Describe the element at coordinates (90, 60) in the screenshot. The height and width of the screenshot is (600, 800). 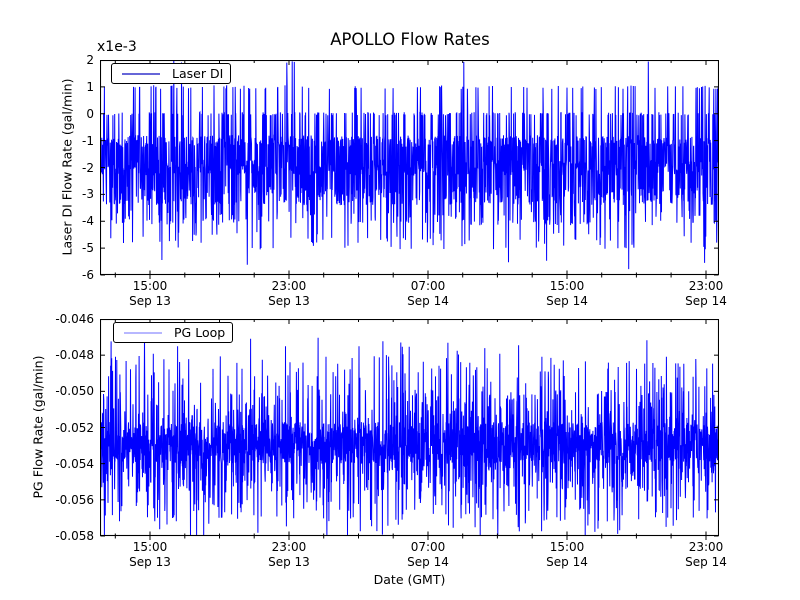
I see `y-tick-label-laser_di: 2` at that location.